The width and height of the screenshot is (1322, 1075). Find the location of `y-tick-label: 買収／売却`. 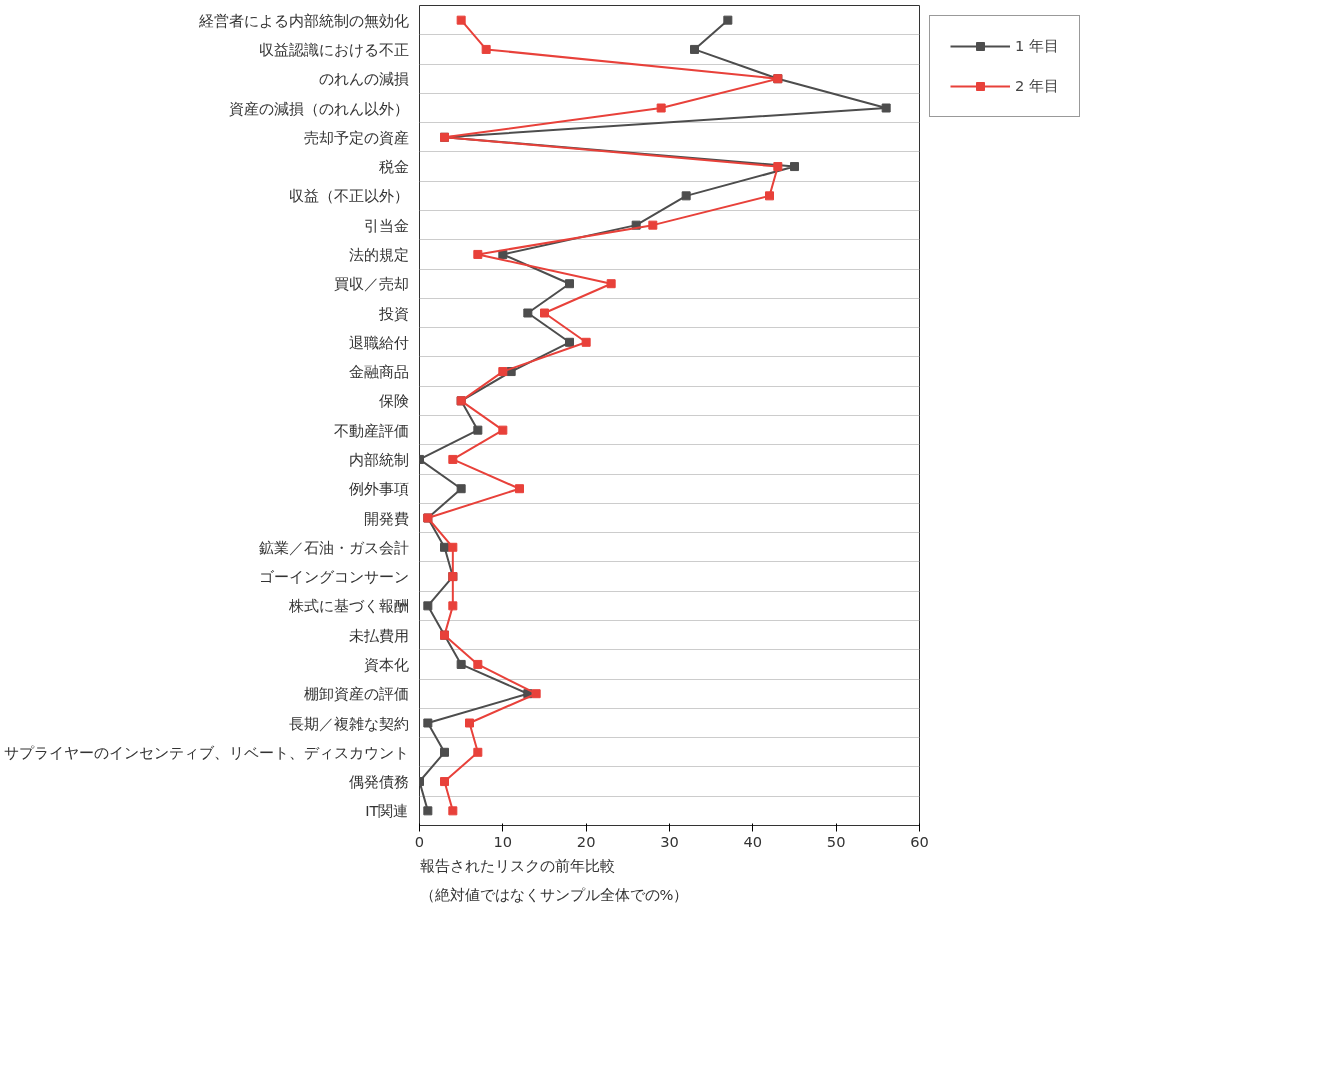

y-tick-label: 買収／売却 is located at coordinates (371, 284).